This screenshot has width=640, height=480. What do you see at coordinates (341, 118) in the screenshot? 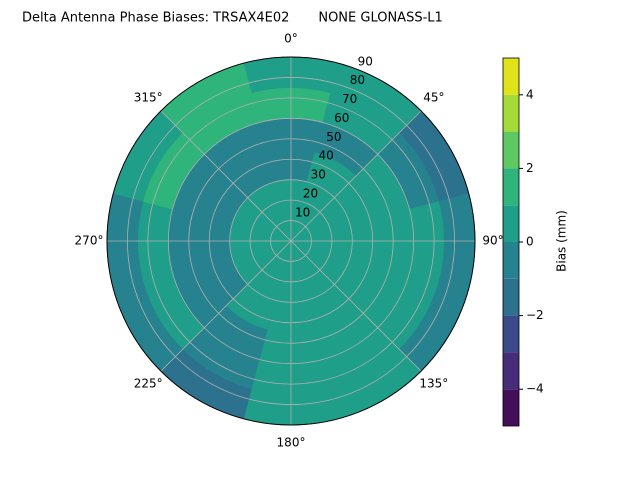
I see `r-tick-label: 60` at bounding box center [341, 118].